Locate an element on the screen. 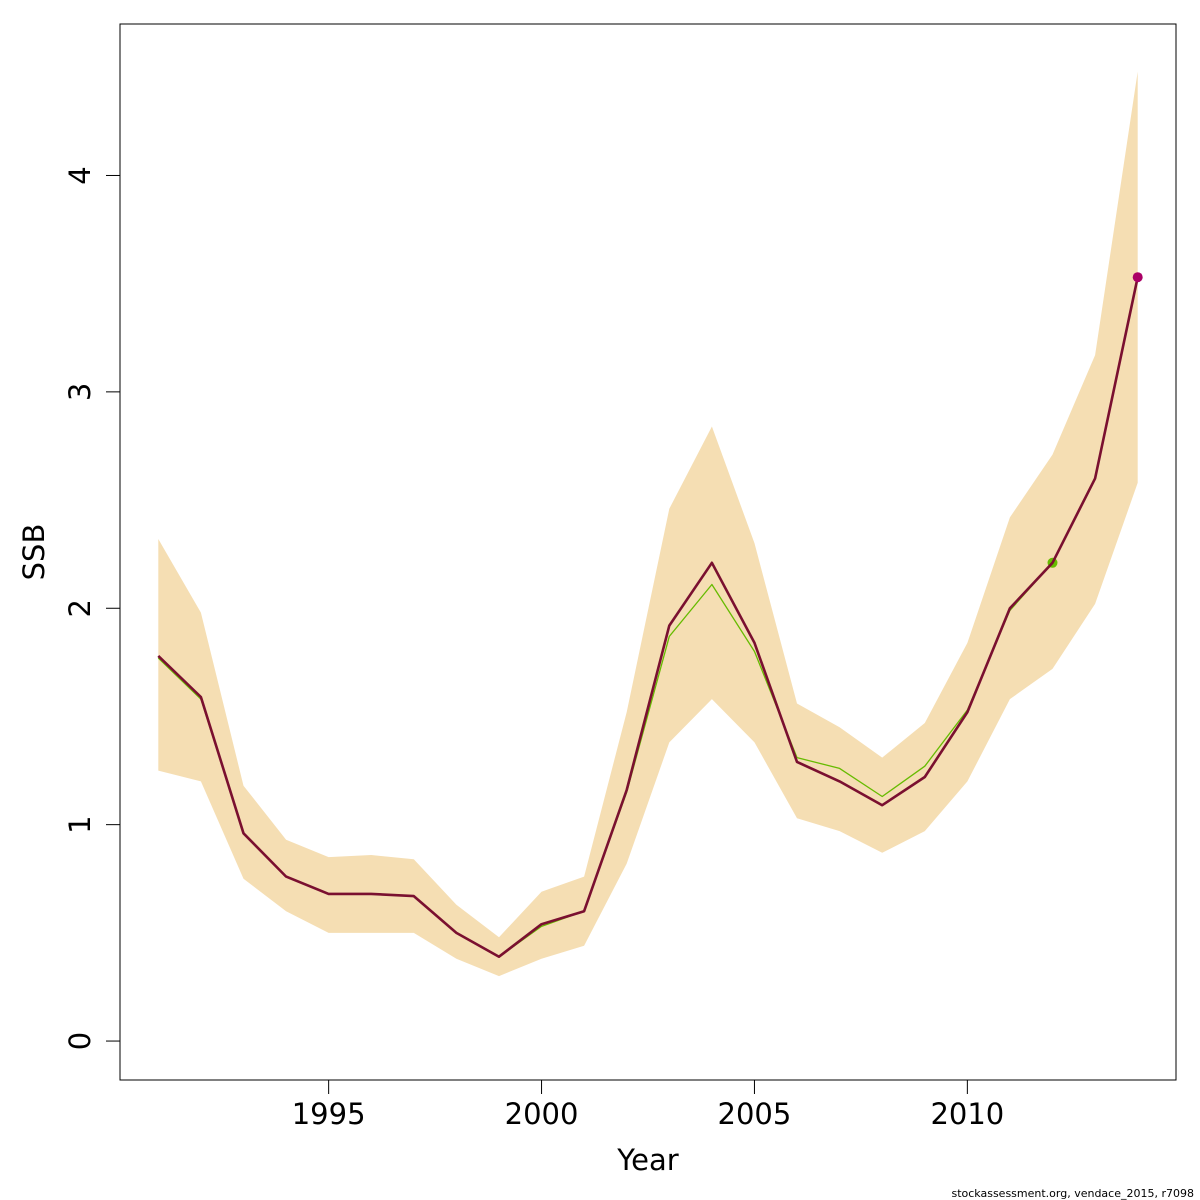  x-tick-label: 1995 is located at coordinates (329, 1114).